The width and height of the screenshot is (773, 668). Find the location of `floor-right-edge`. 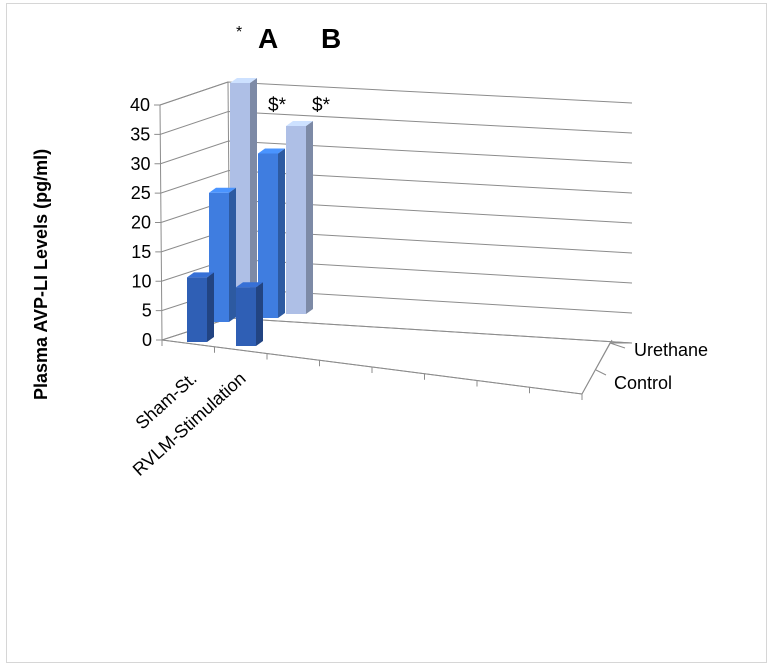

floor-right-edge is located at coordinates (597, 367).